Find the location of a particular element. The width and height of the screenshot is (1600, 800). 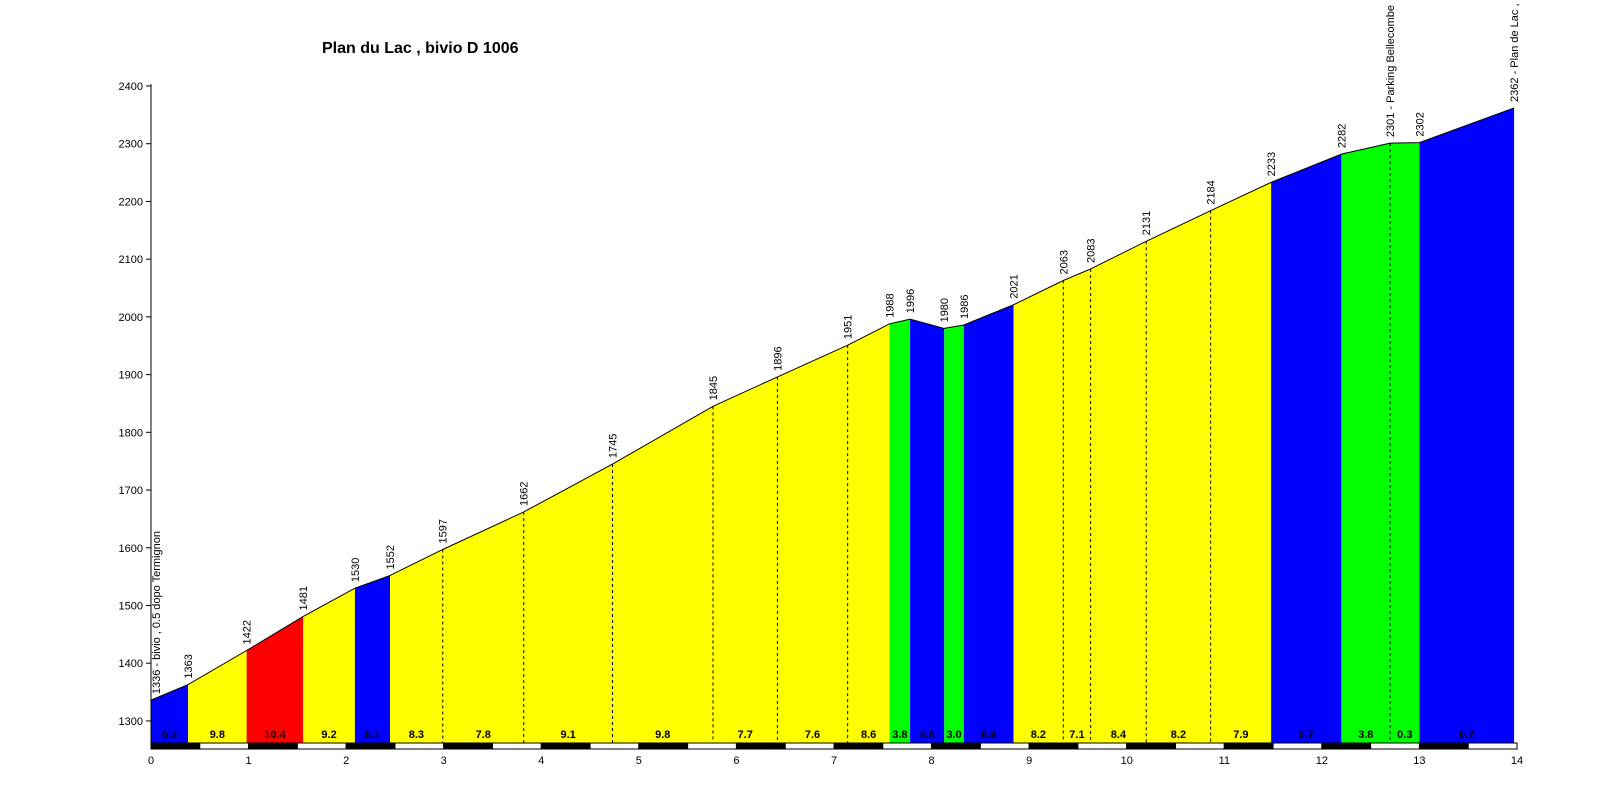

grade-label: 3.0 is located at coordinates (953, 735).